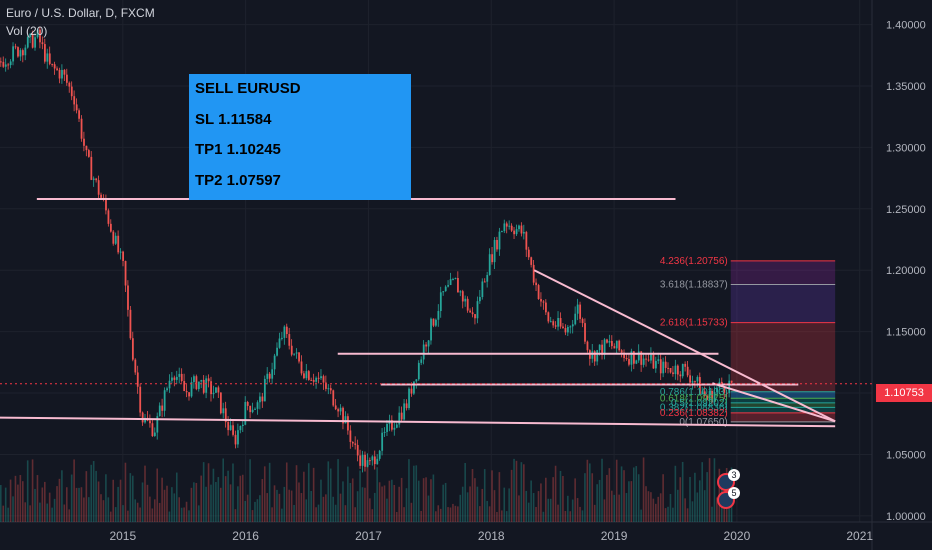 This screenshot has width=932, height=550. Describe the element at coordinates (694, 392) in the screenshot. I see `fib-level-label: 0.786(1.10103)` at that location.